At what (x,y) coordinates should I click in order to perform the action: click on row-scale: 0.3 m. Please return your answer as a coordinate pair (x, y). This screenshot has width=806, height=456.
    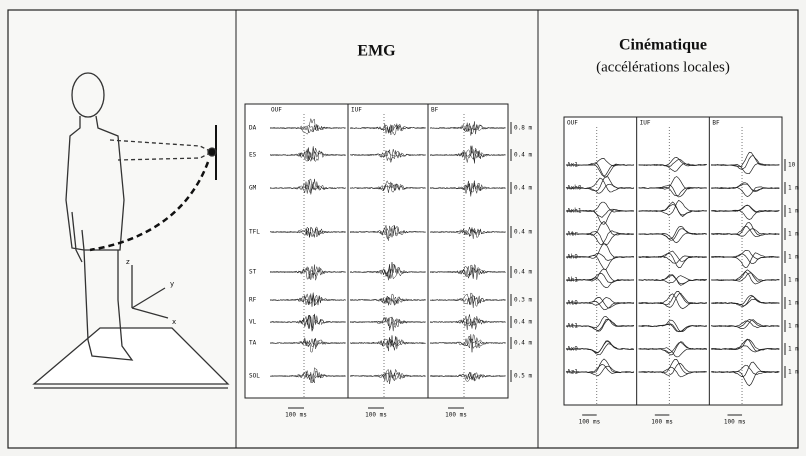
    Looking at the image, I should click on (523, 300).